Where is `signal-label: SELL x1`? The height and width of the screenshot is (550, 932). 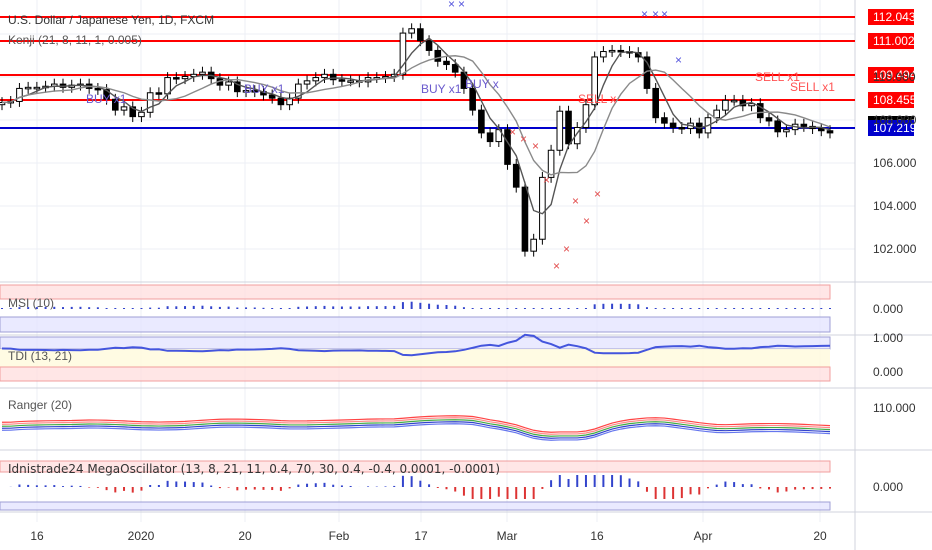
signal-label: SELL x1 is located at coordinates (777, 77).